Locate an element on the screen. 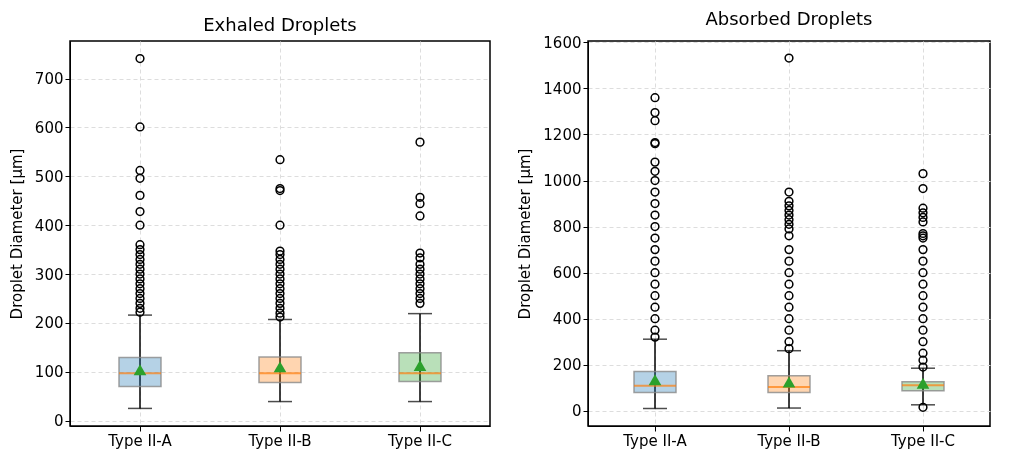 This screenshot has height=463, width=1025. y-tick-label: 500 is located at coordinates (49, 176).